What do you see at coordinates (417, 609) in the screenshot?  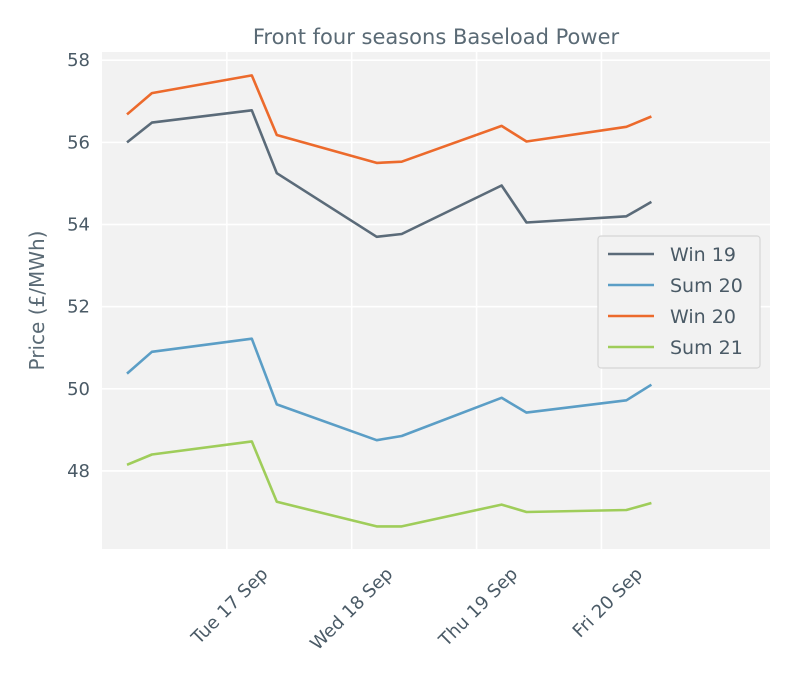 I see `x-axis-ticks: Tue 17 Sep Wed 18 Sep Thu 19 Sep Fri 20 Sep` at bounding box center [417, 609].